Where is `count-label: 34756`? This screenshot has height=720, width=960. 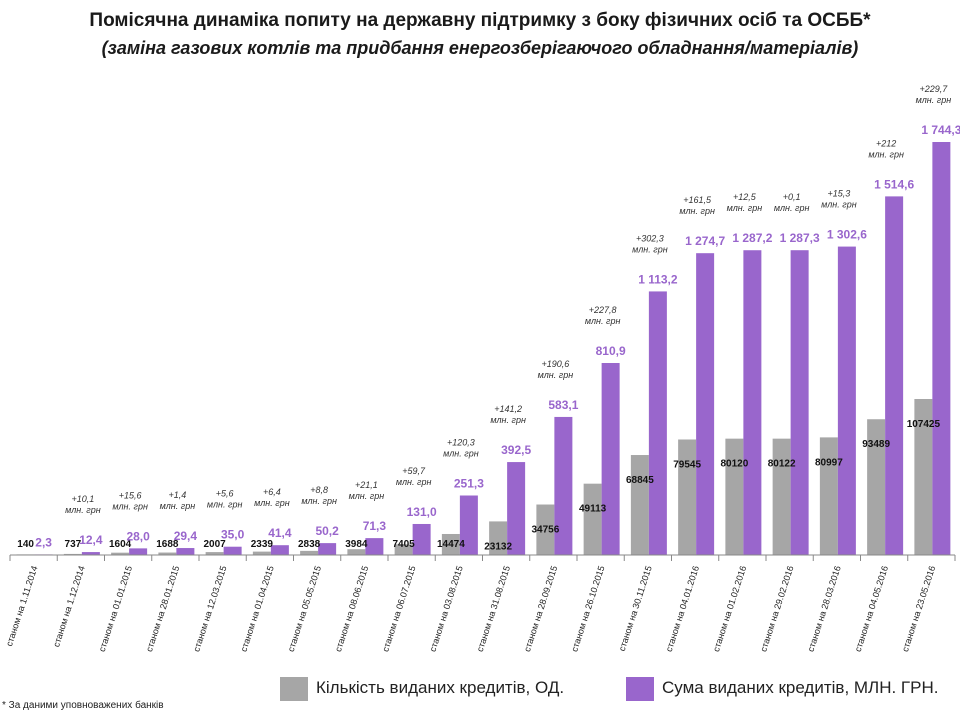
count-label: 34756 is located at coordinates (545, 530).